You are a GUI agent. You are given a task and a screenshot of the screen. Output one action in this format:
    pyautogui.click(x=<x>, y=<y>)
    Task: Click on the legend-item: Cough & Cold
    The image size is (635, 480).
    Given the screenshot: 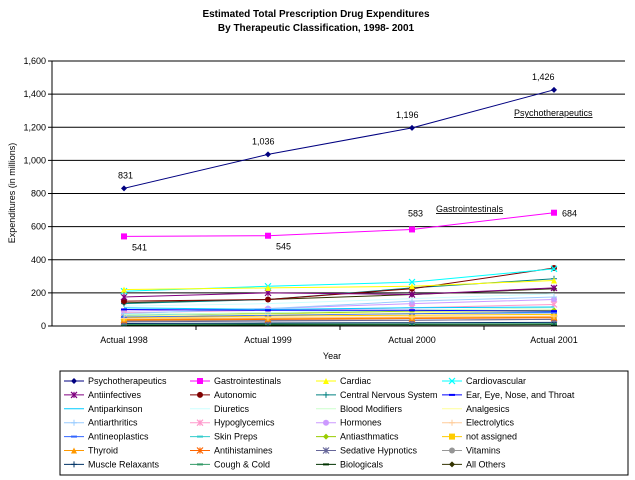 What is the action you would take?
    pyautogui.click(x=230, y=464)
    